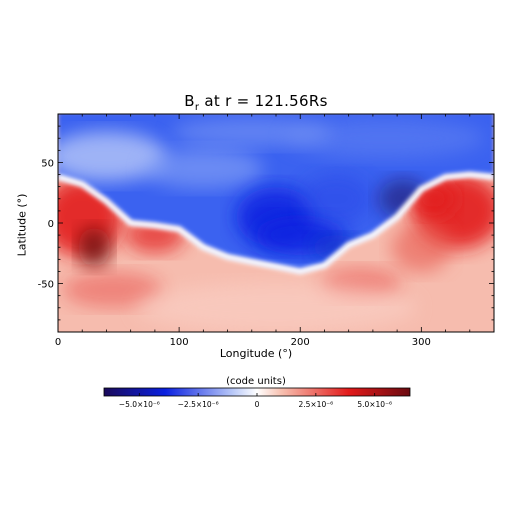 The image size is (512, 512). I want to click on x-tick-label: 100, so click(179, 342).